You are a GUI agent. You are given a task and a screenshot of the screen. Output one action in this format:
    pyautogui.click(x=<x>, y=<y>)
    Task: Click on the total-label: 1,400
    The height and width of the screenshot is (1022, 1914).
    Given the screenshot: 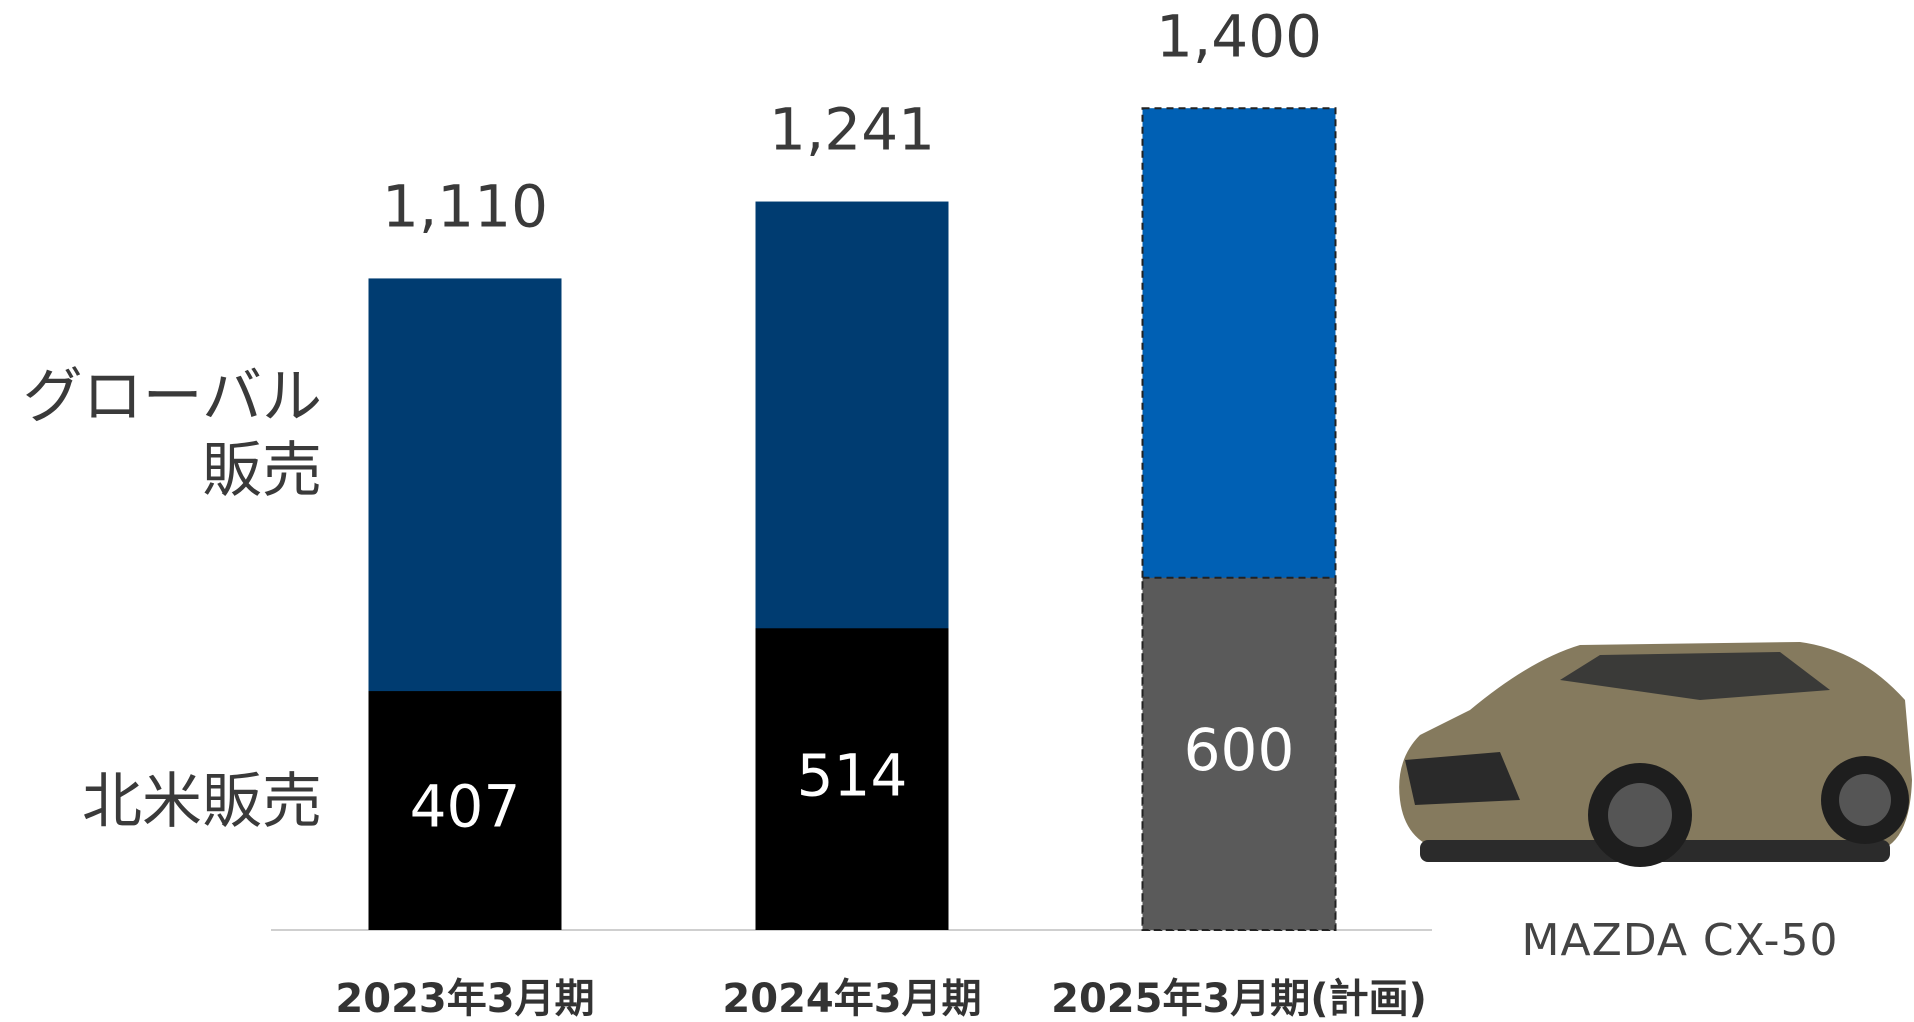 What is the action you would take?
    pyautogui.click(x=1239, y=36)
    